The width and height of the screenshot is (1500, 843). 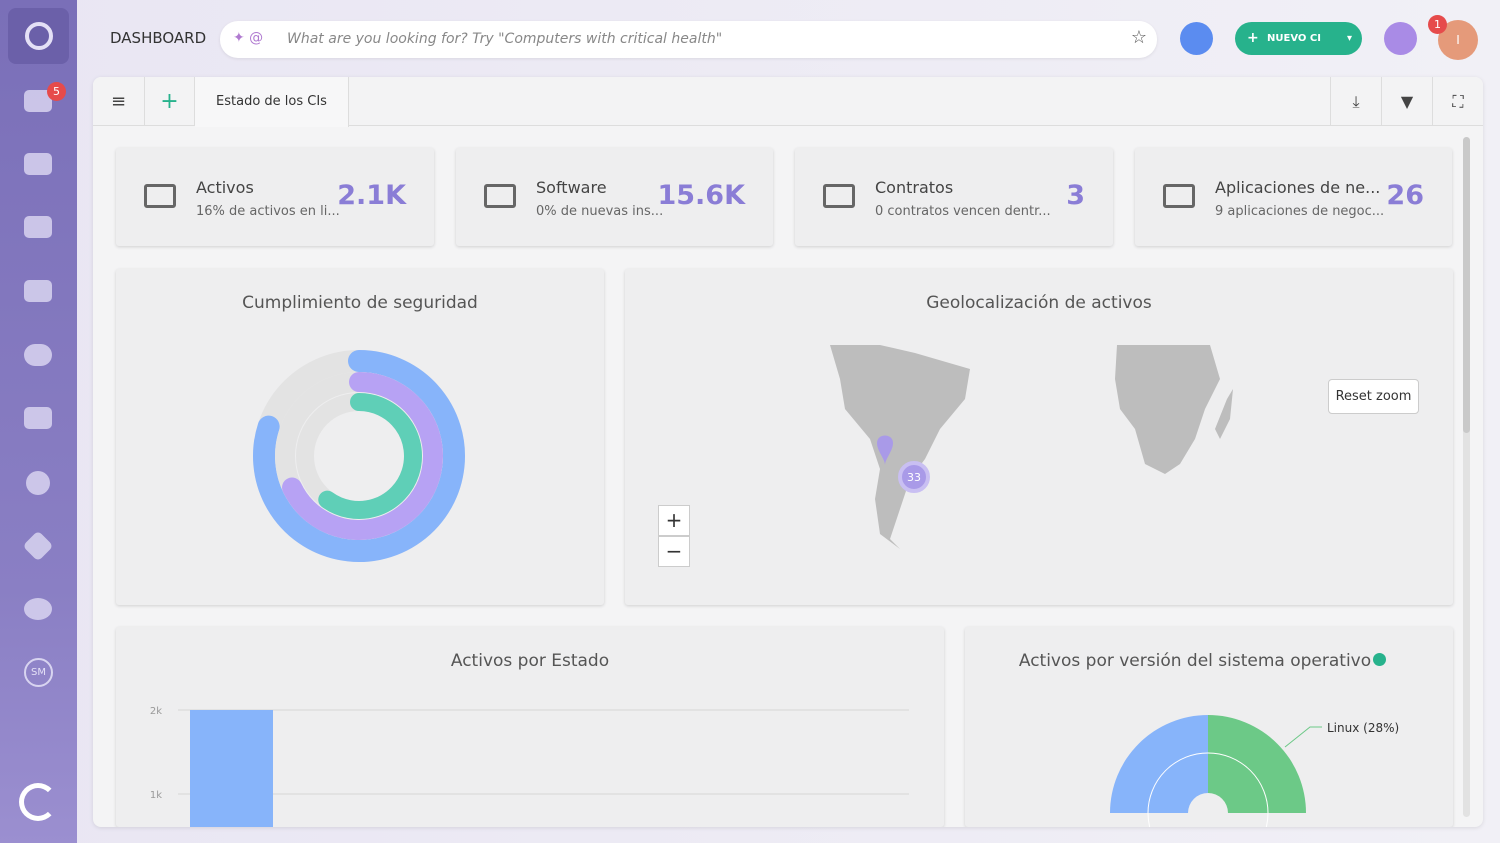 What do you see at coordinates (1405, 195) in the screenshot?
I see `card-value: 26` at bounding box center [1405, 195].